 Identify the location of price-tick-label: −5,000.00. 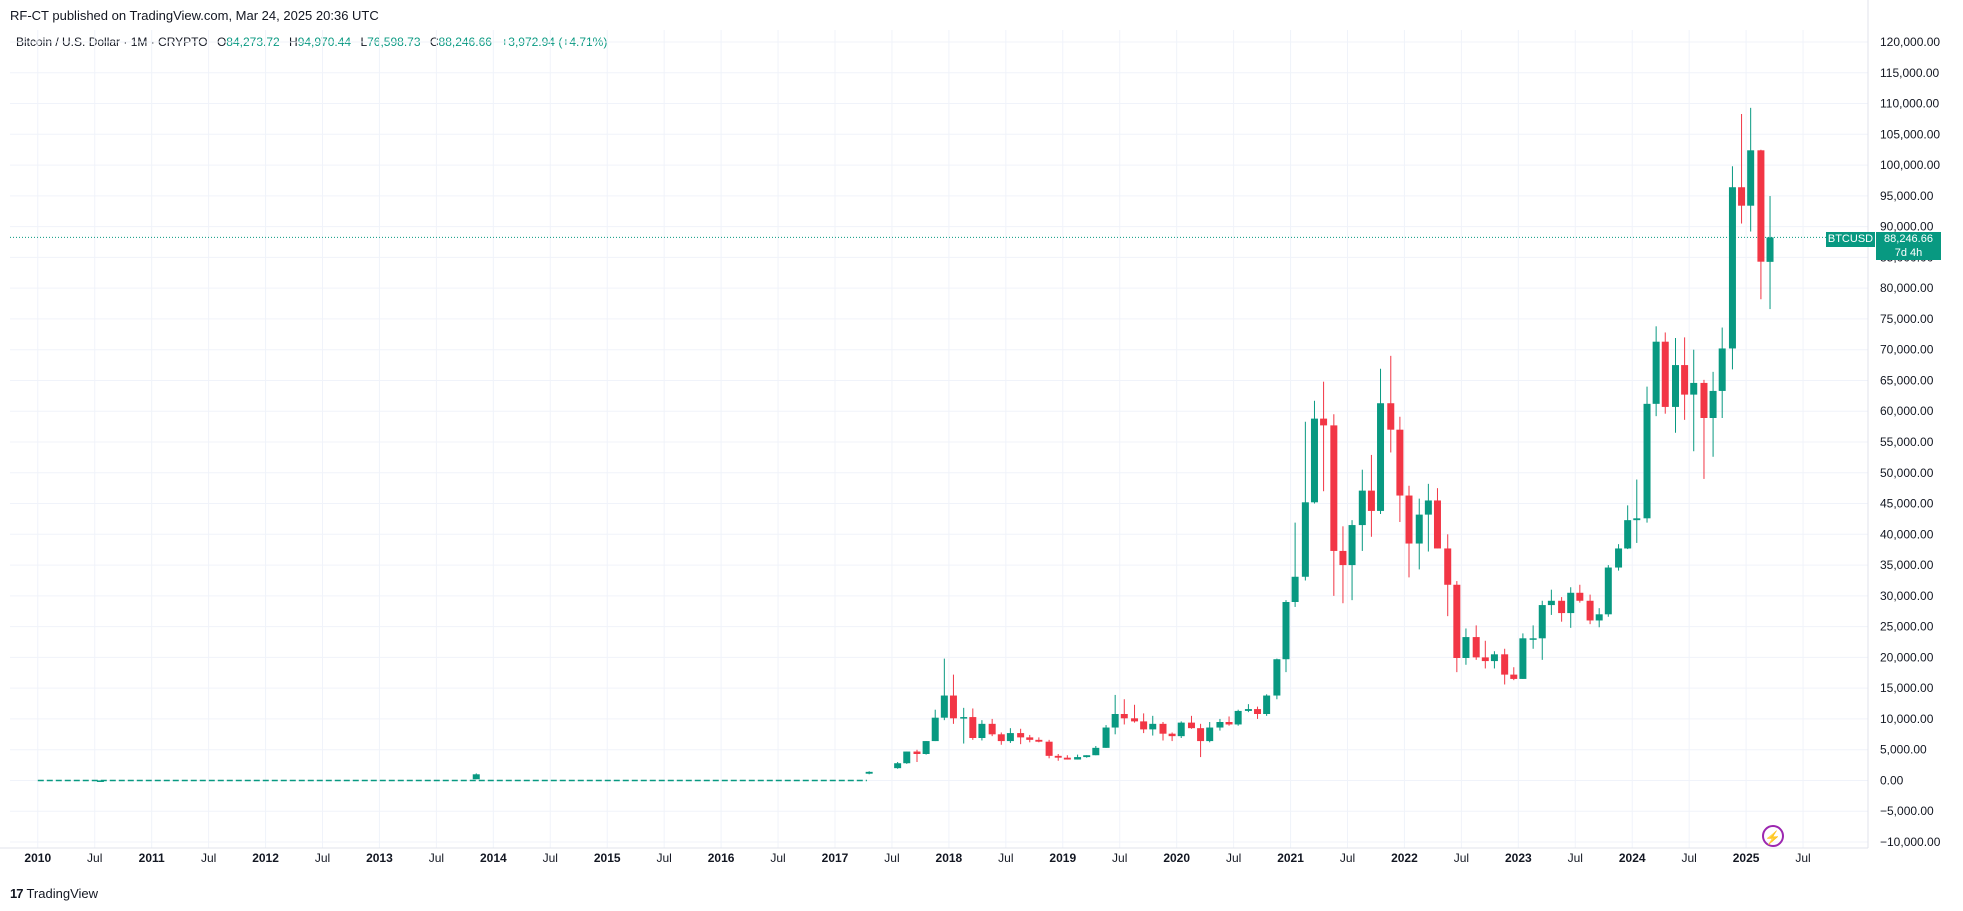
(1907, 811).